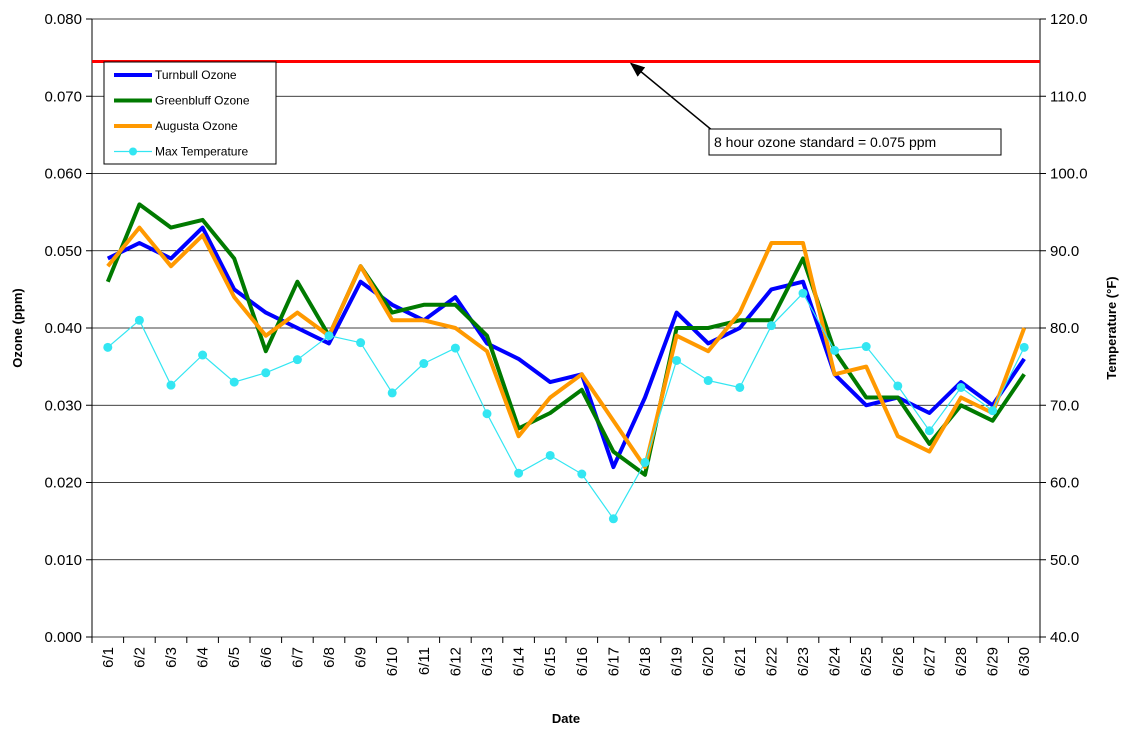 The image size is (1126, 731). Describe the element at coordinates (613, 661) in the screenshot. I see `x-tick-label: 6/17` at that location.